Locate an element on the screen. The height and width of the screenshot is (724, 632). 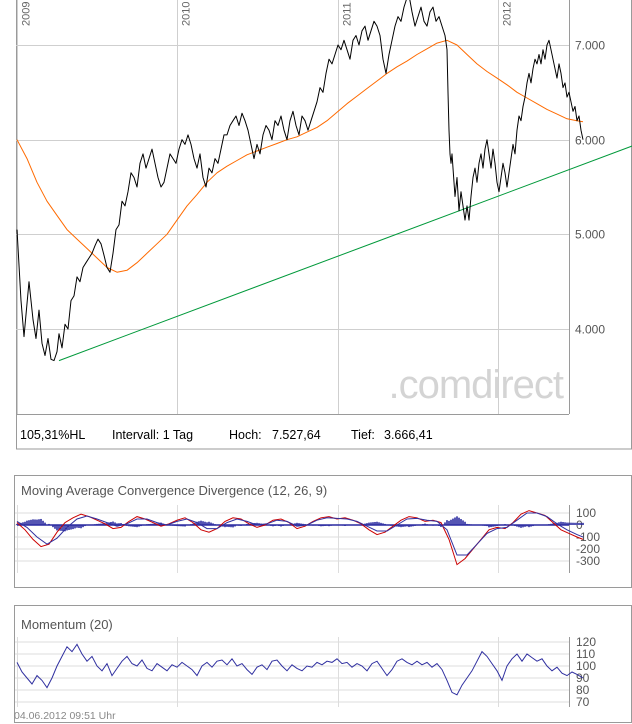
interval-label: Intervall: 1 Tag is located at coordinates (152, 435).